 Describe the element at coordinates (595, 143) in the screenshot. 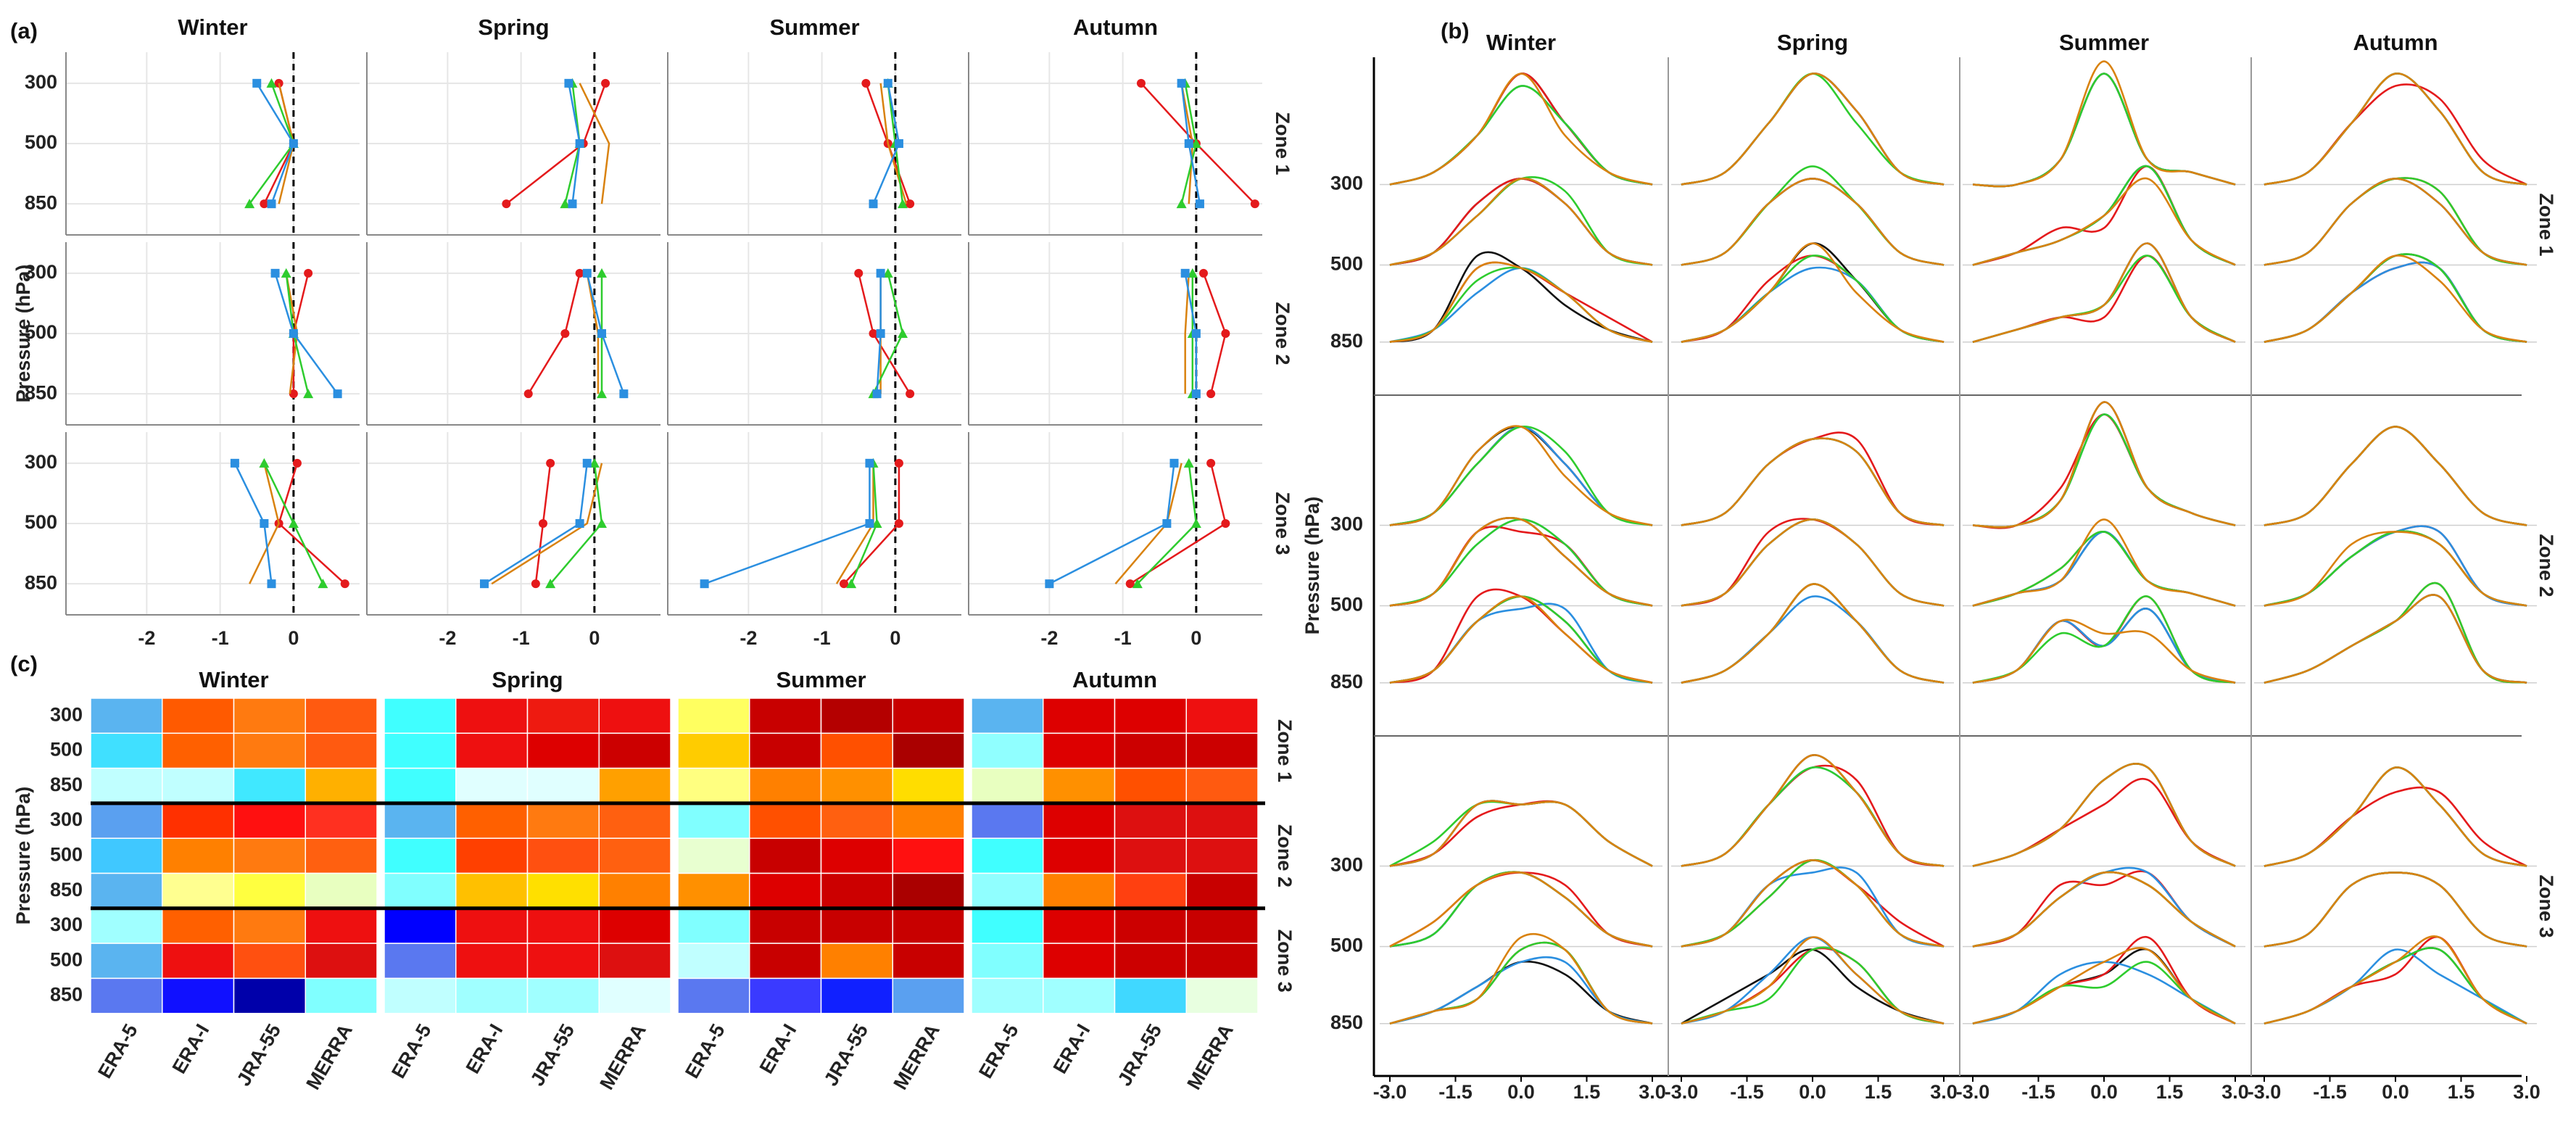

I see `profile-line` at that location.